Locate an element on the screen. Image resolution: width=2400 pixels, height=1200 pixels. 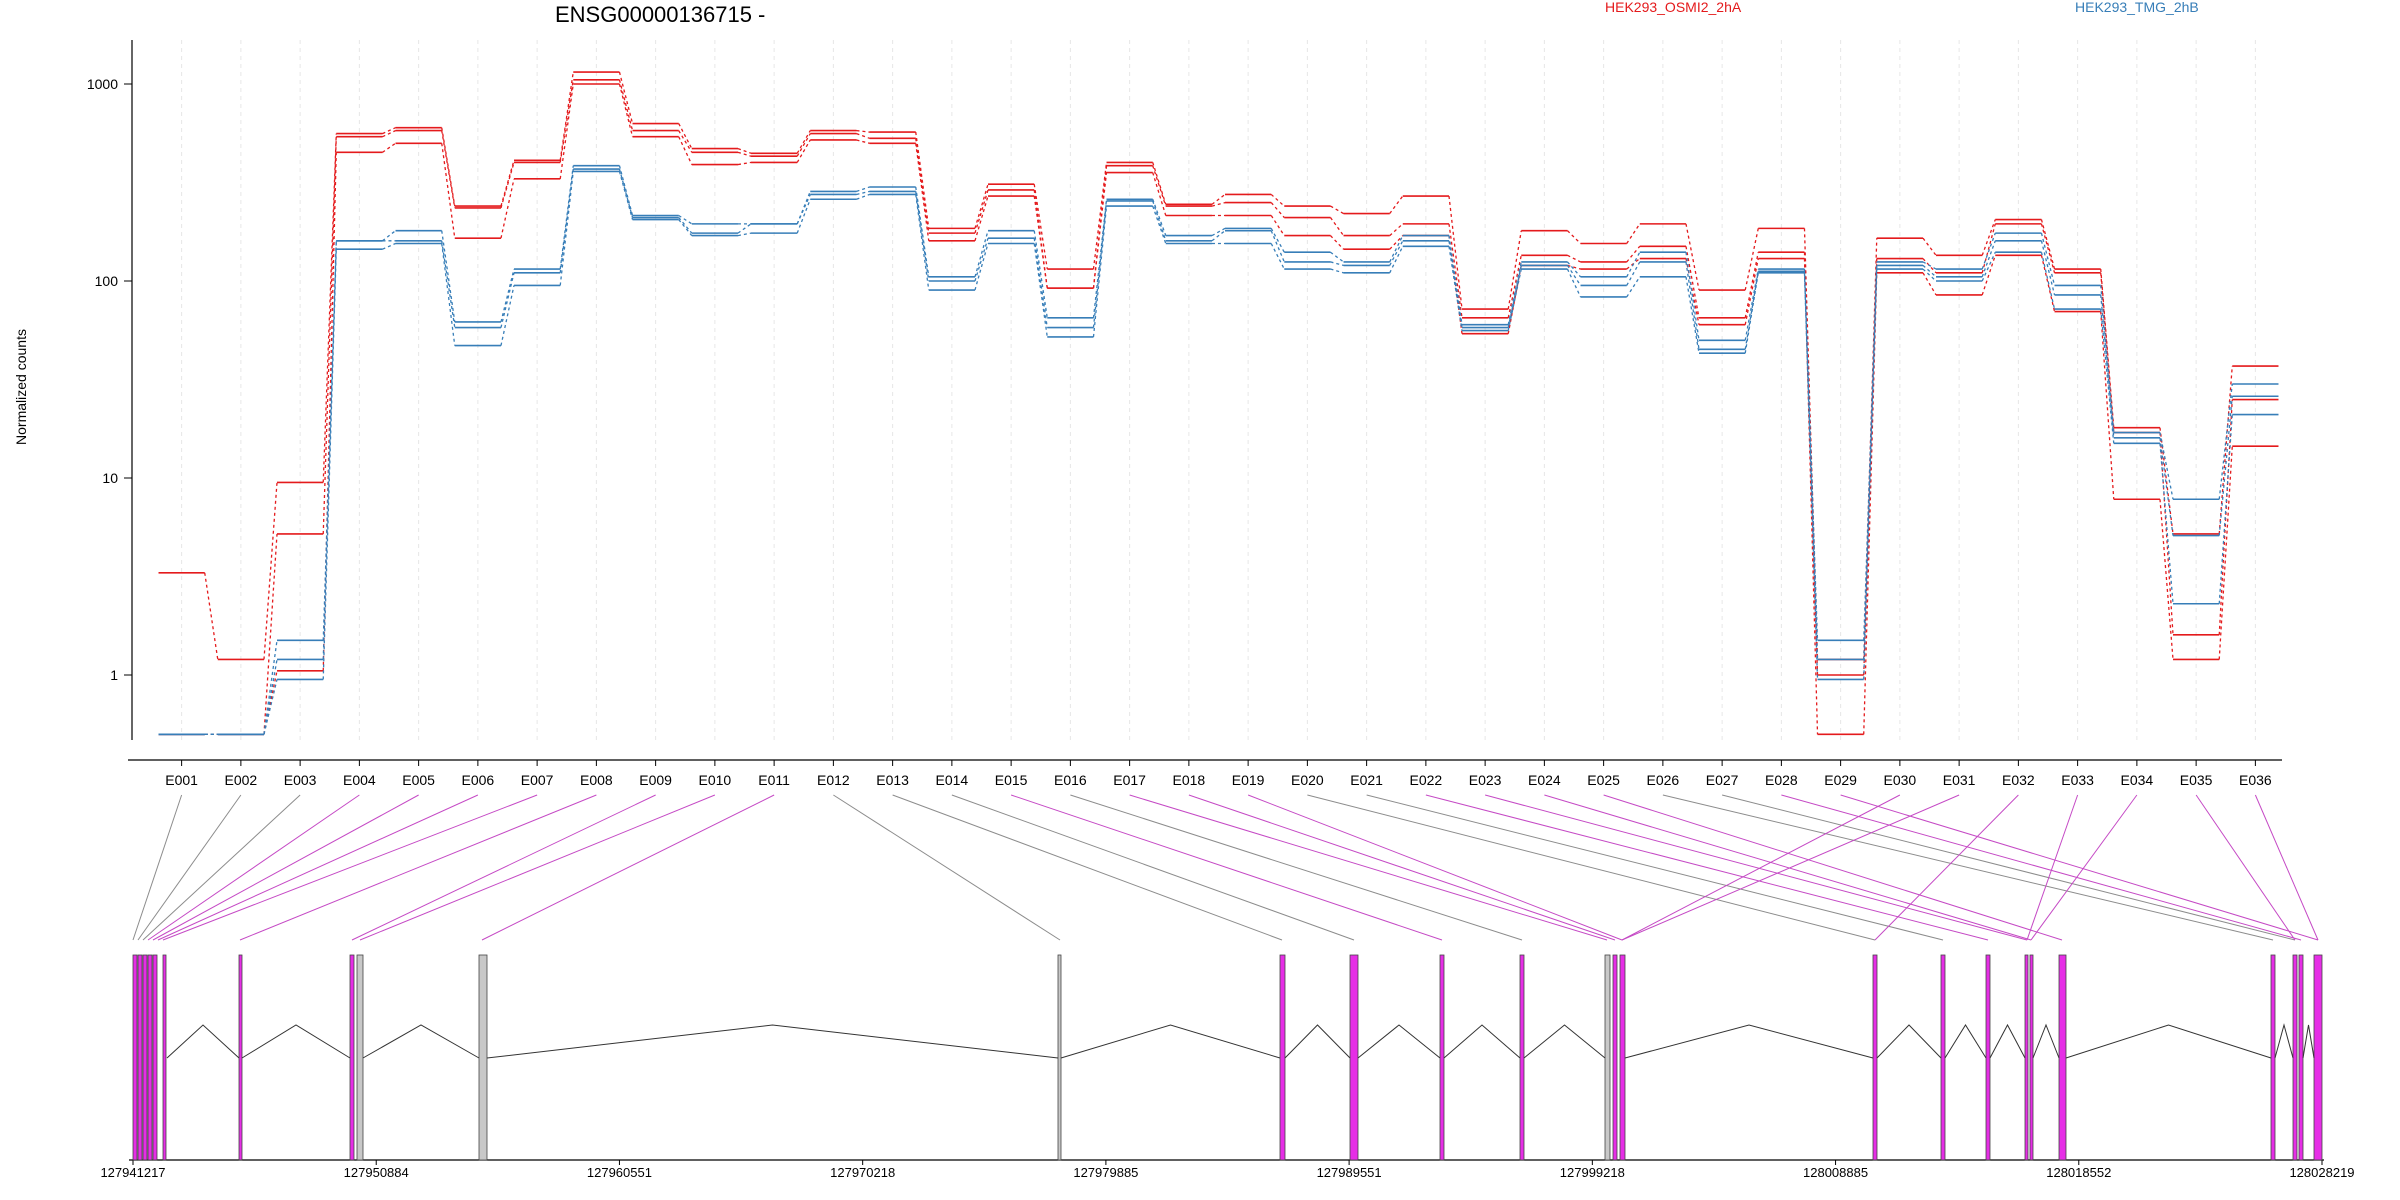
x-tick-label: E031 is located at coordinates (1959, 780).